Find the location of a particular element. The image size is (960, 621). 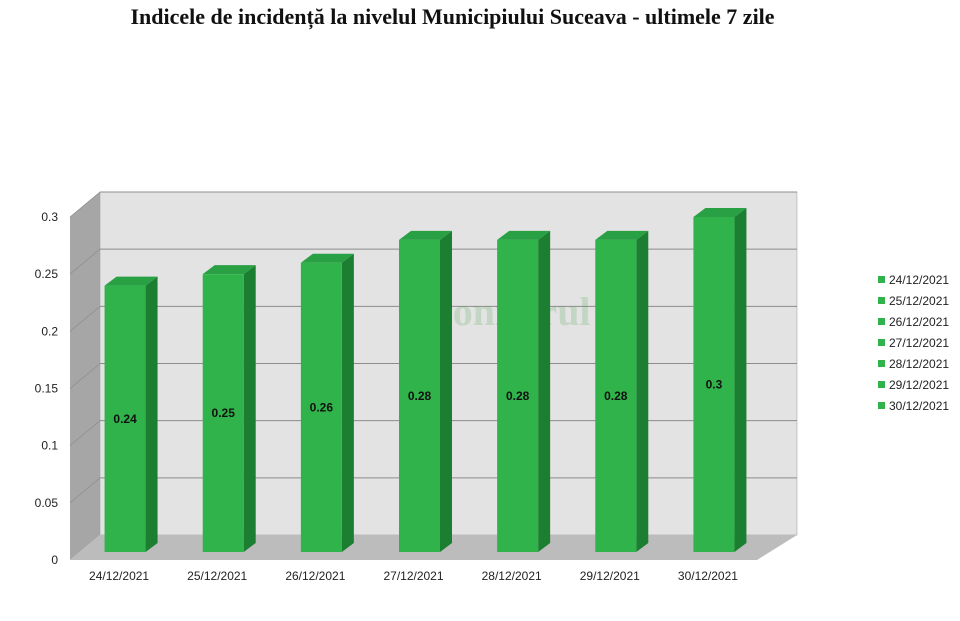

legend-entry: 30/12/2021 is located at coordinates (919, 406).